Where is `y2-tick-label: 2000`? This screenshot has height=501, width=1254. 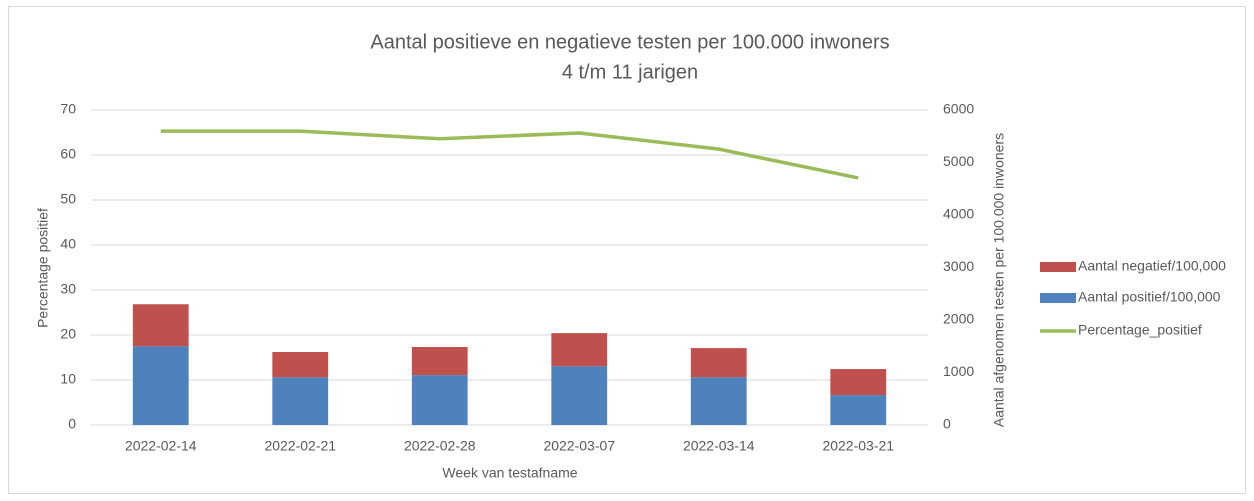
y2-tick-label: 2000 is located at coordinates (958, 319).